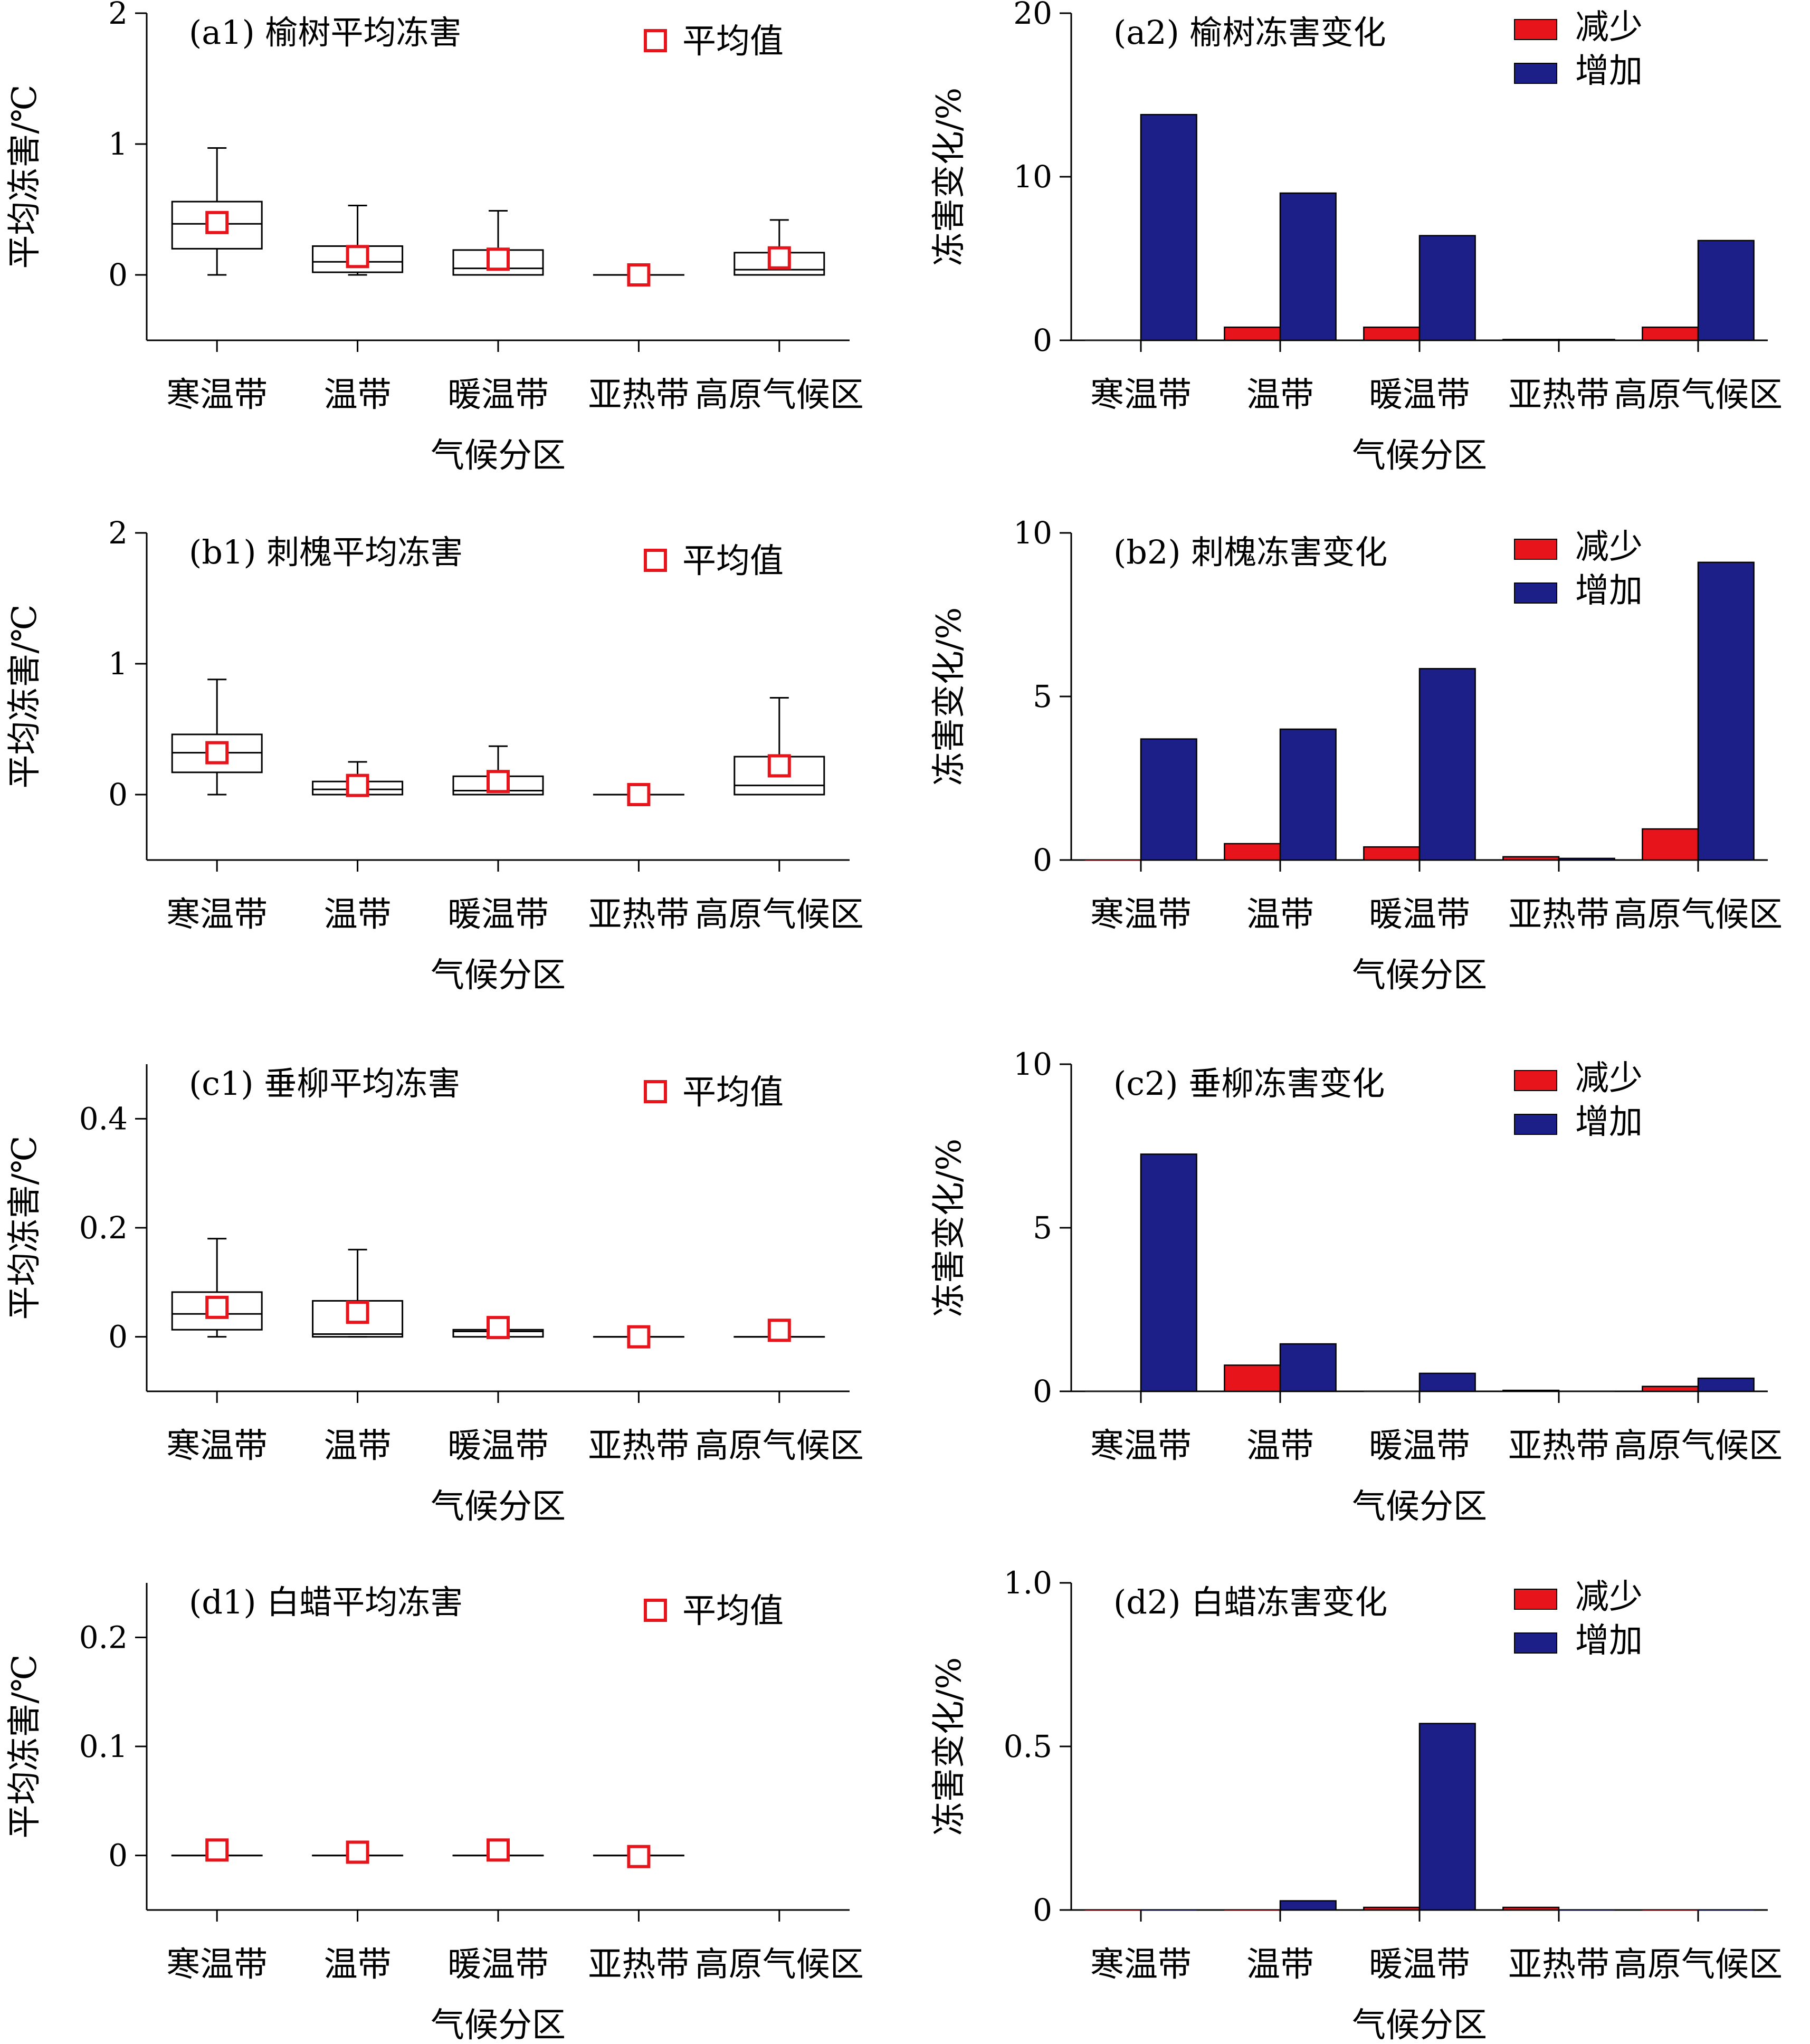  Describe the element at coordinates (949, 1228) in the screenshot. I see `y-axis-title: 冻害变化/%` at that location.